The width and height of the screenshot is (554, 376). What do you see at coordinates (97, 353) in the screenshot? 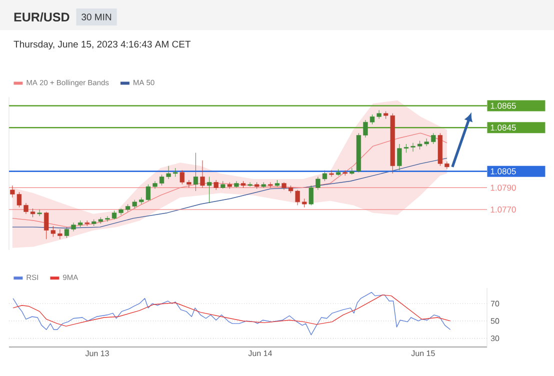
I see `x-tick-label: Jun 13` at bounding box center [97, 353].